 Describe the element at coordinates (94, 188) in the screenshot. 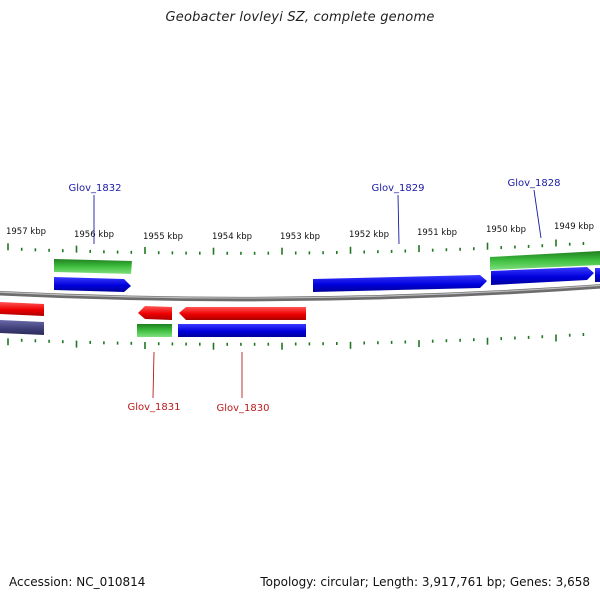

I see `gene-label-glov-1832: Glov_1832` at that location.